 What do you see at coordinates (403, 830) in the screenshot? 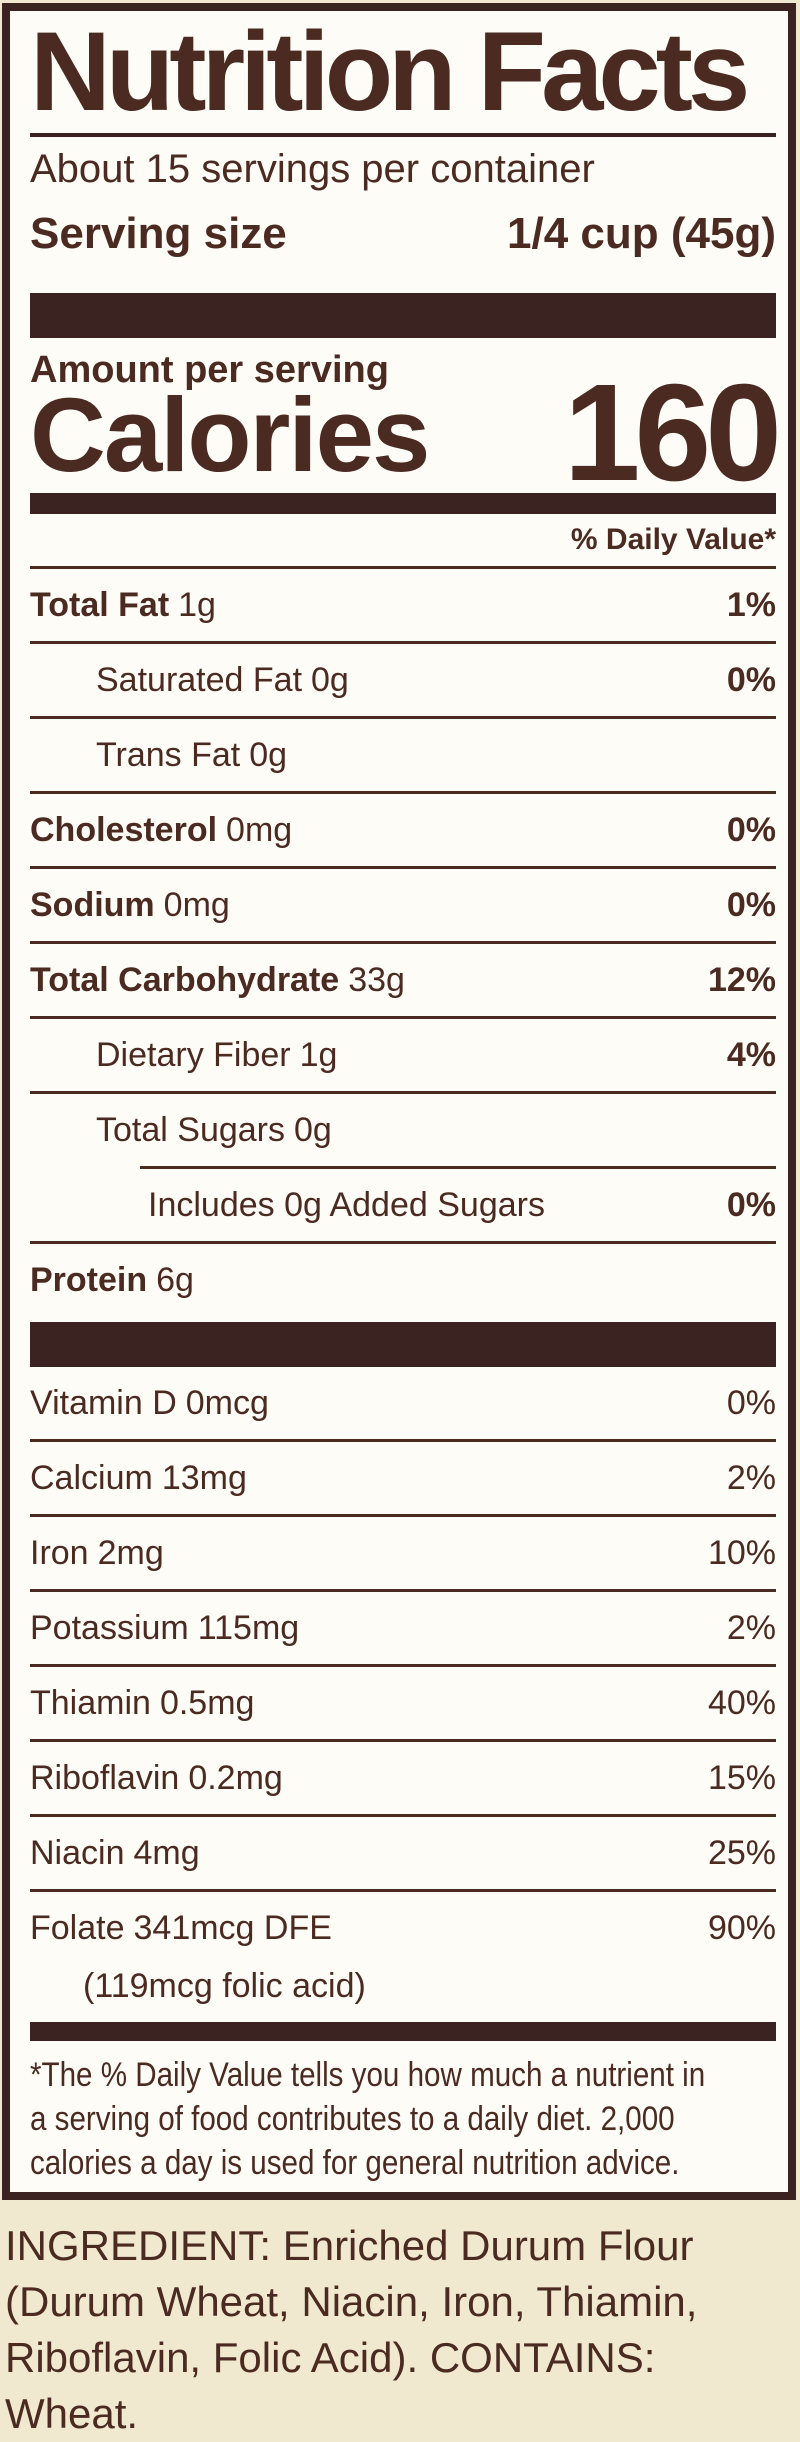
I see `nutrient-row-cholesterol: Cholesterol 0mg 0%` at bounding box center [403, 830].